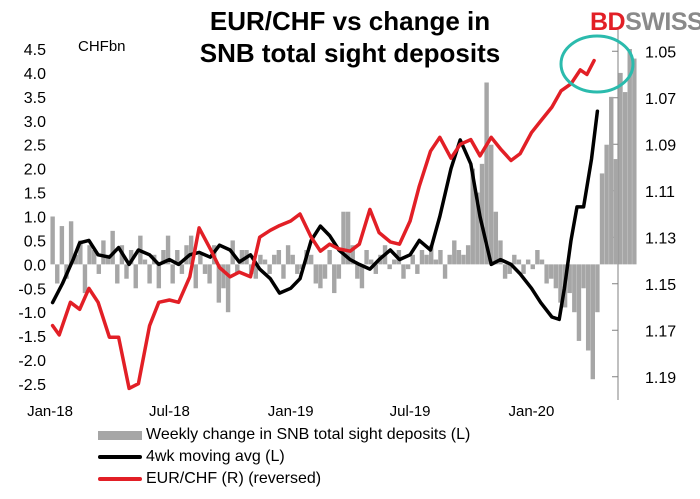 Image resolution: width=700 pixels, height=499 pixels. I want to click on chart-title-line2: SNB total sight deposits, so click(350, 53).